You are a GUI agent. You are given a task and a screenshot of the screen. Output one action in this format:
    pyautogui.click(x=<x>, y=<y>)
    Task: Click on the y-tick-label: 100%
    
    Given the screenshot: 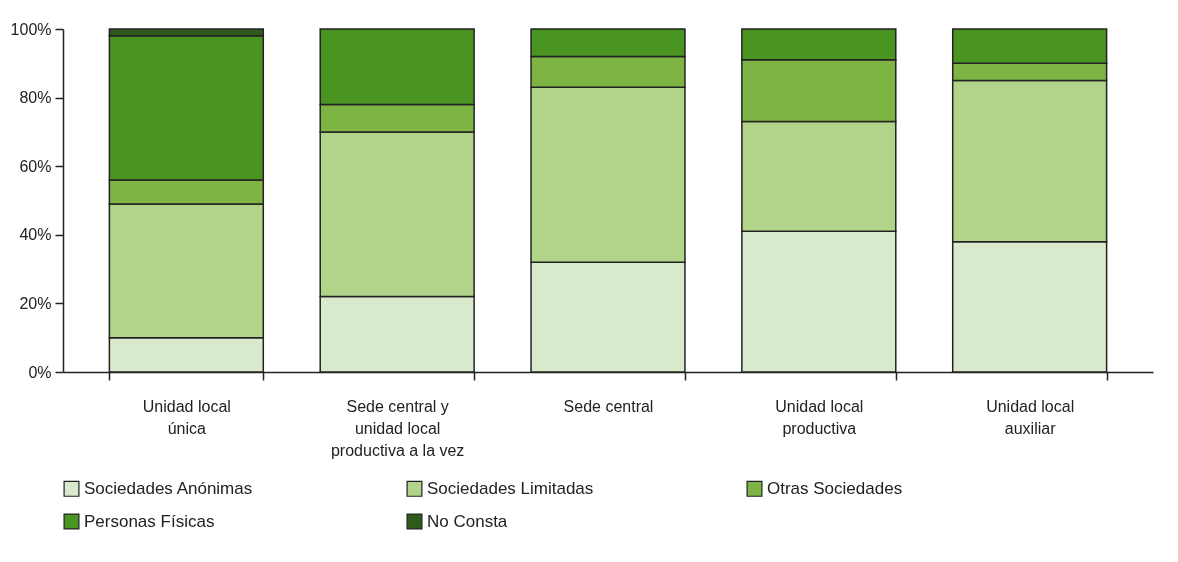 What is the action you would take?
    pyautogui.click(x=31, y=29)
    